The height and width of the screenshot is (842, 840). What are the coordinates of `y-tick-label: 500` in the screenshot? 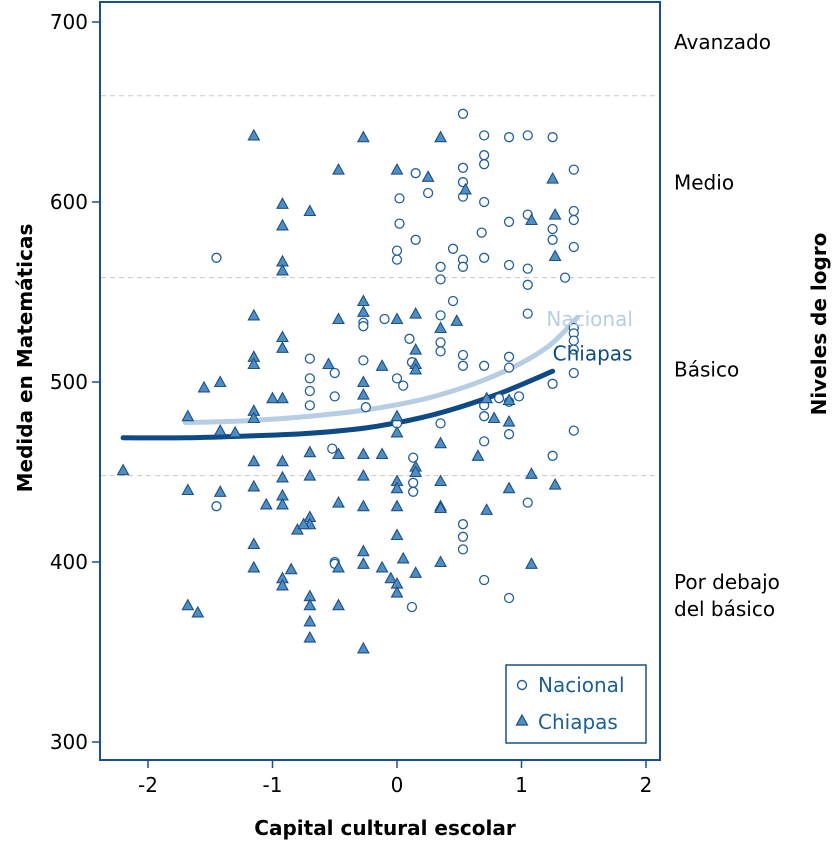 It's located at (69, 382).